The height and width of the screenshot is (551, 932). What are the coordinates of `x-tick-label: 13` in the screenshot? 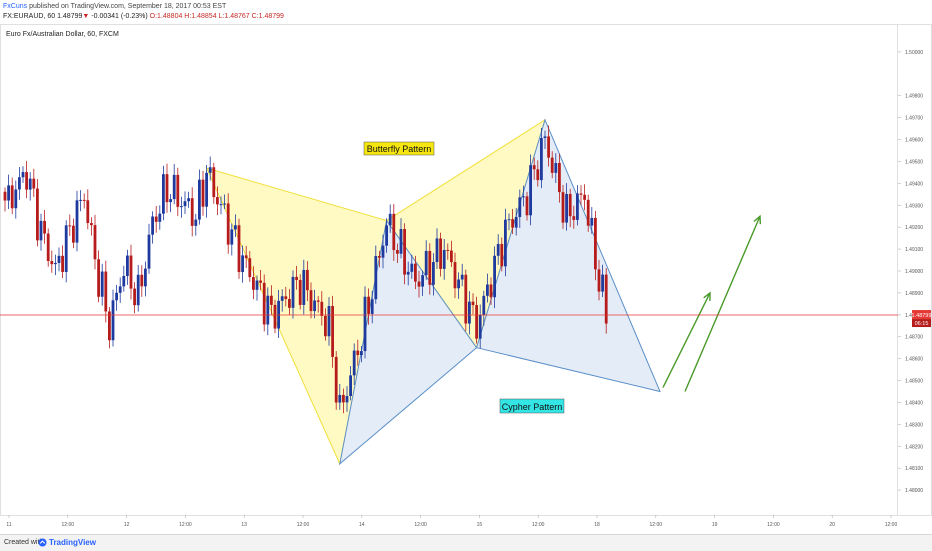 It's located at (244, 525).